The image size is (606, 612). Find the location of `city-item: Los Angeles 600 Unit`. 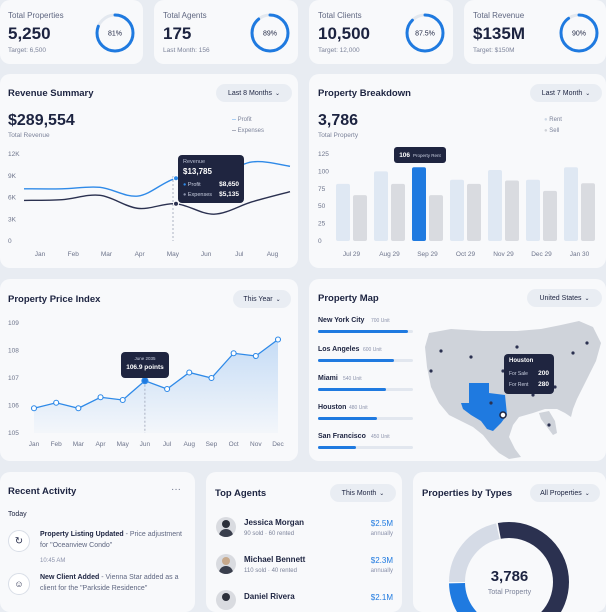

city-item: Los Angeles 600 Unit is located at coordinates (365, 357).